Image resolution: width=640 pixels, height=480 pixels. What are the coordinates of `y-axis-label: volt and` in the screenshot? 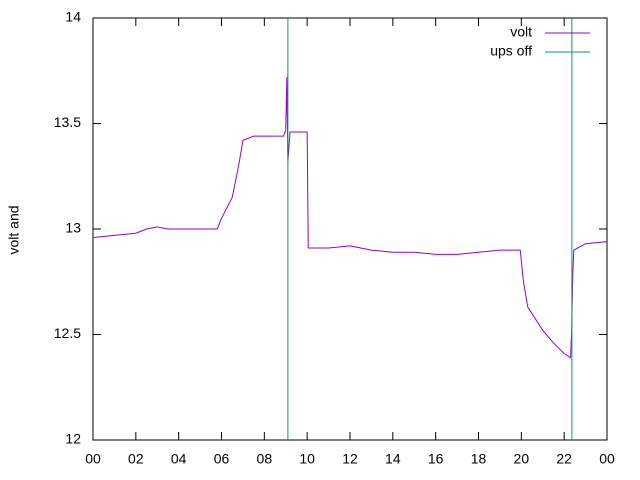 It's located at (14, 229).